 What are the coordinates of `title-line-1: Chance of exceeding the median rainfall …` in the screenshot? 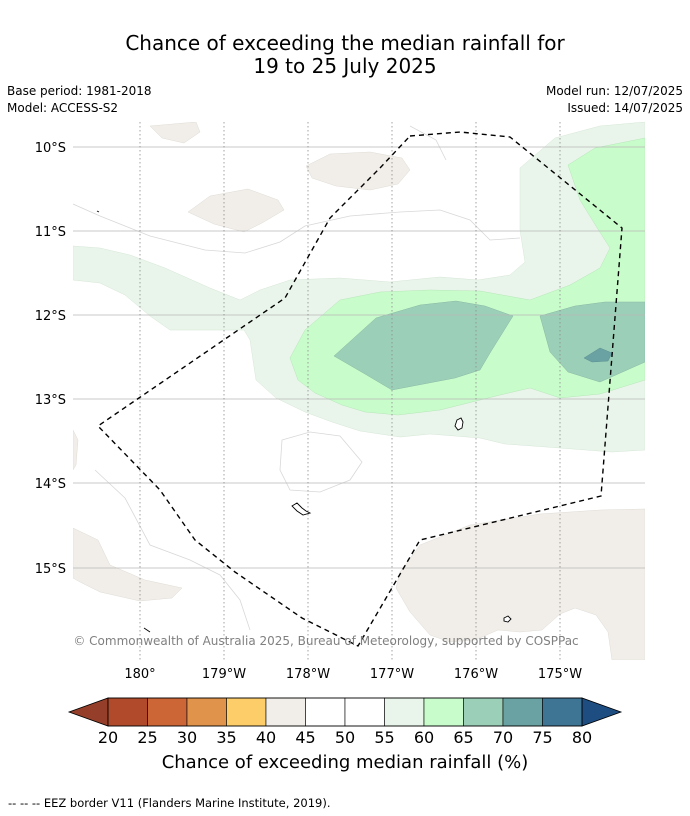 It's located at (345, 43).